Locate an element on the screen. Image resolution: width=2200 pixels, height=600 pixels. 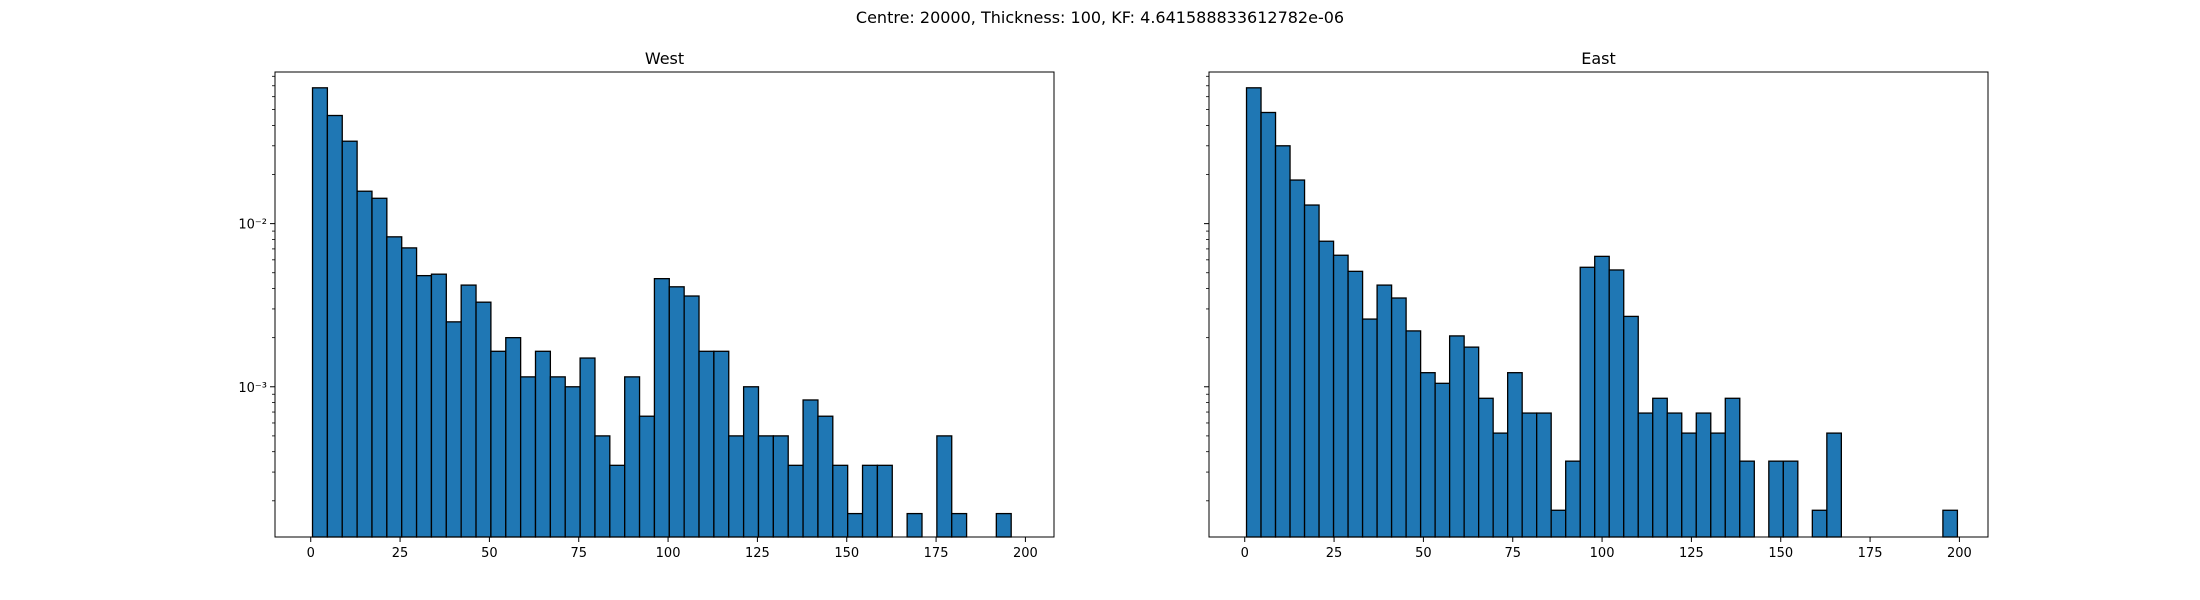
west-x-tick-label: 100 is located at coordinates (668, 553).